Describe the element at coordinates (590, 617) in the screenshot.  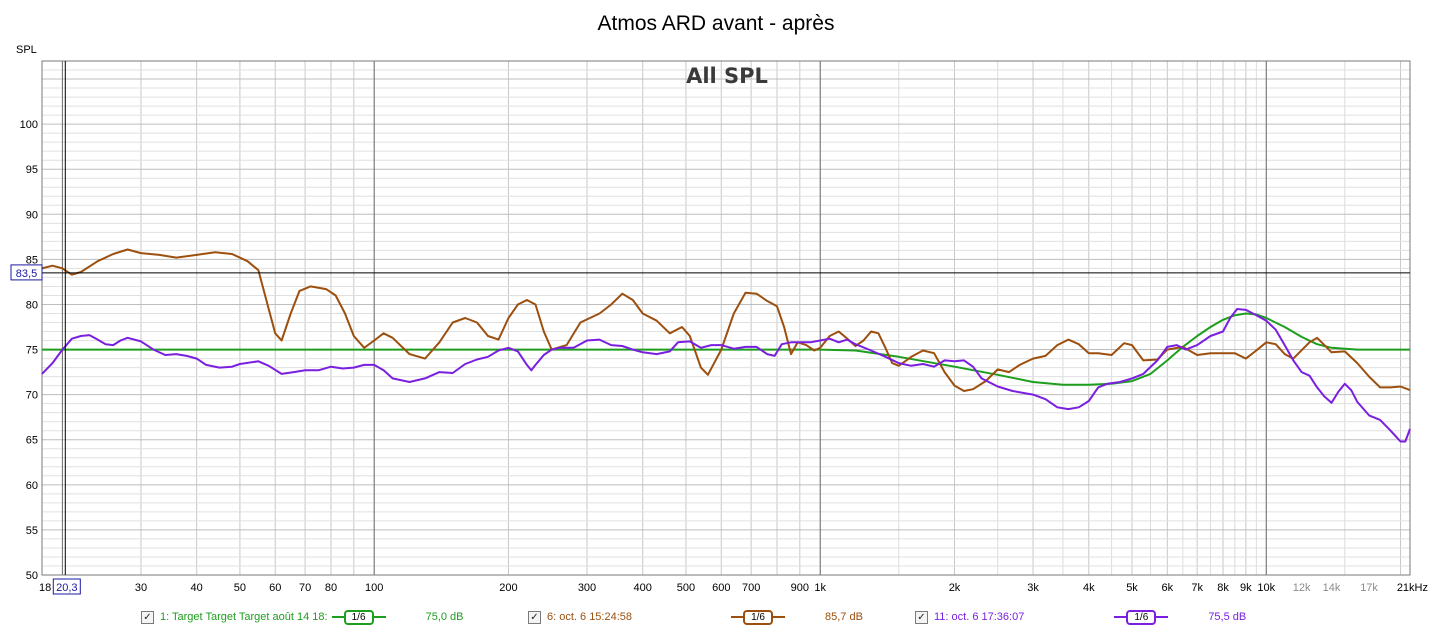
I see `series-6-name: 6: oct. 6 15:24:58` at that location.